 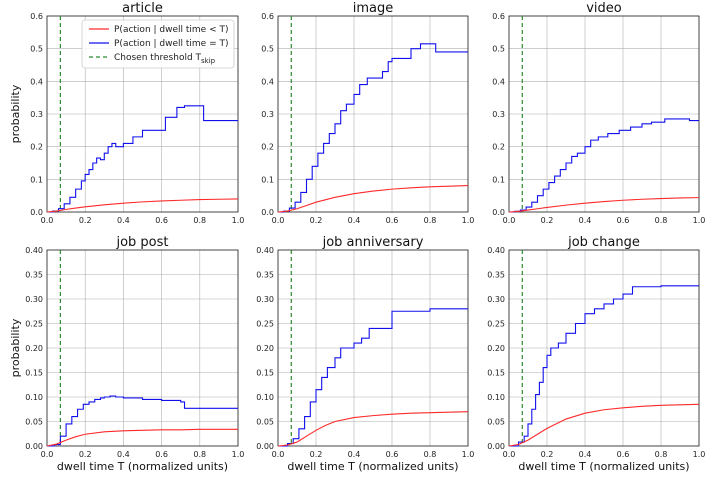 I want to click on legend-label: P(action | dwell time = T), so click(x=171, y=44).